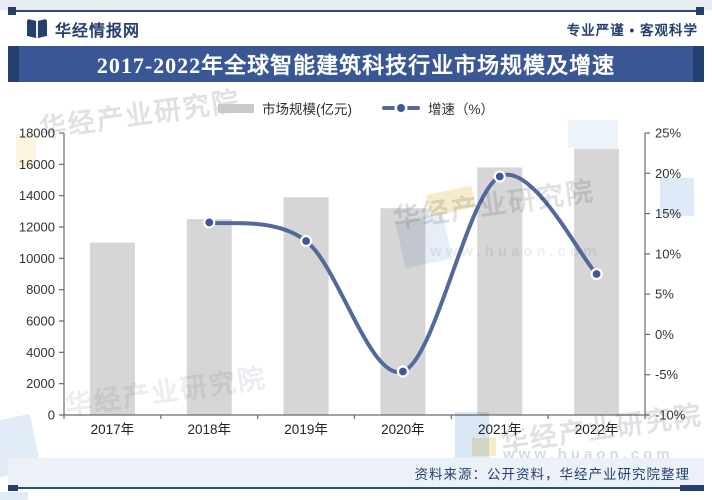 The height and width of the screenshot is (500, 712). Describe the element at coordinates (209, 429) in the screenshot. I see `x-axis-label: 2018年` at that location.